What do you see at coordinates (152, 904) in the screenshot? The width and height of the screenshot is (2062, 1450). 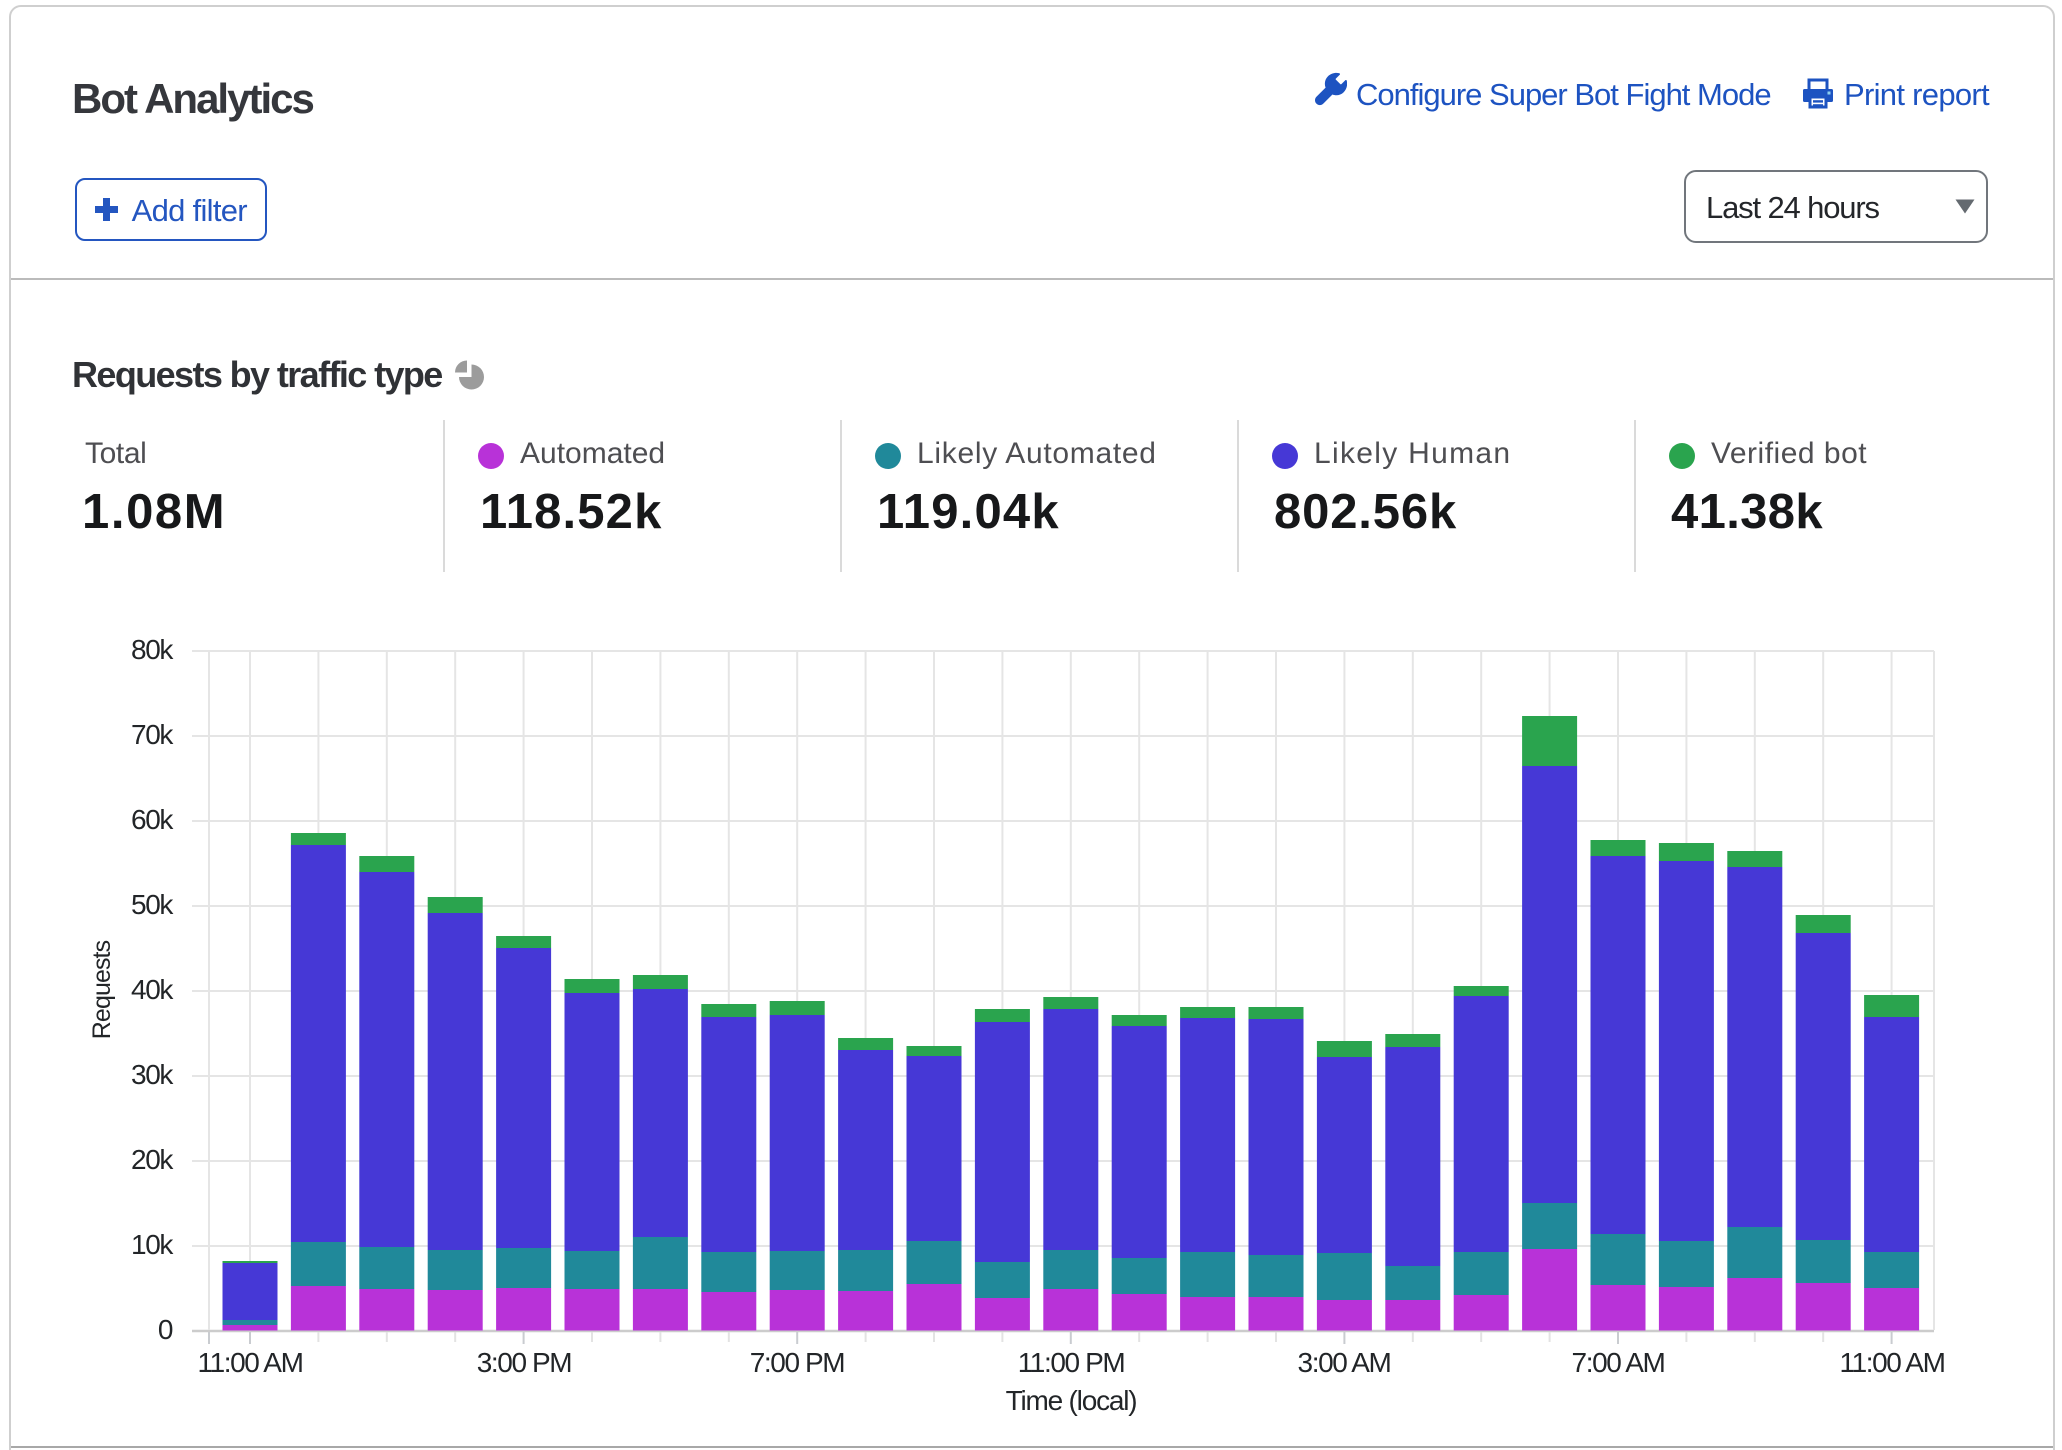 I see `svg-text: 50k` at bounding box center [152, 904].